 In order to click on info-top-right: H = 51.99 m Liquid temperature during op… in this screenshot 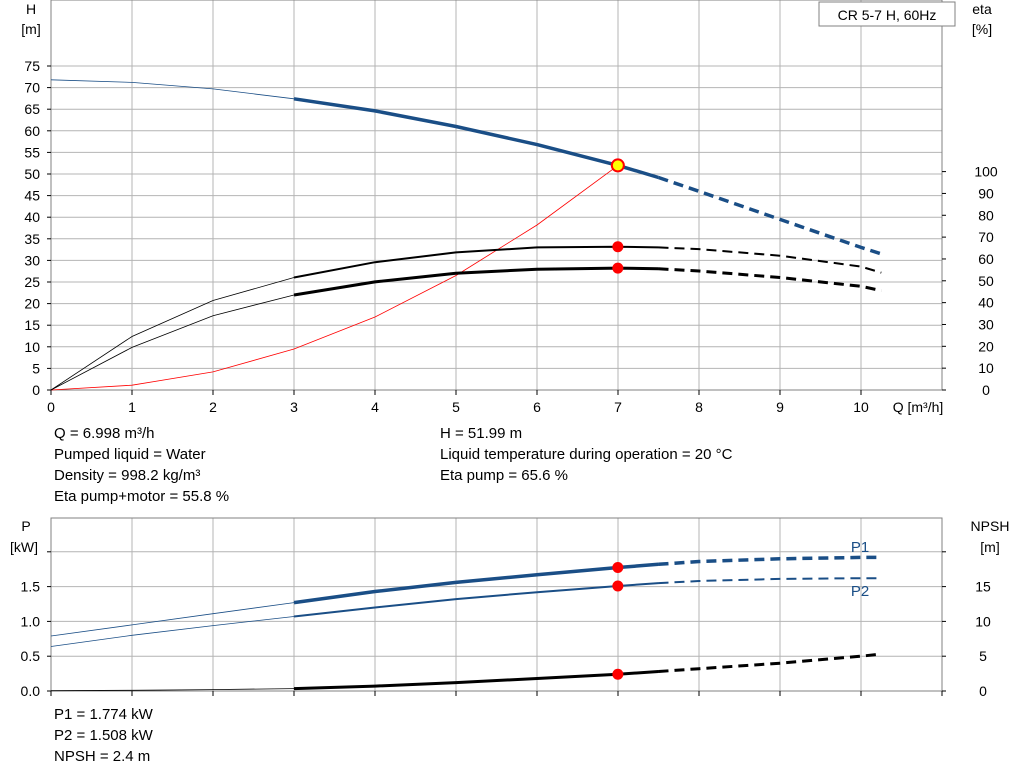, I will do `click(586, 454)`.